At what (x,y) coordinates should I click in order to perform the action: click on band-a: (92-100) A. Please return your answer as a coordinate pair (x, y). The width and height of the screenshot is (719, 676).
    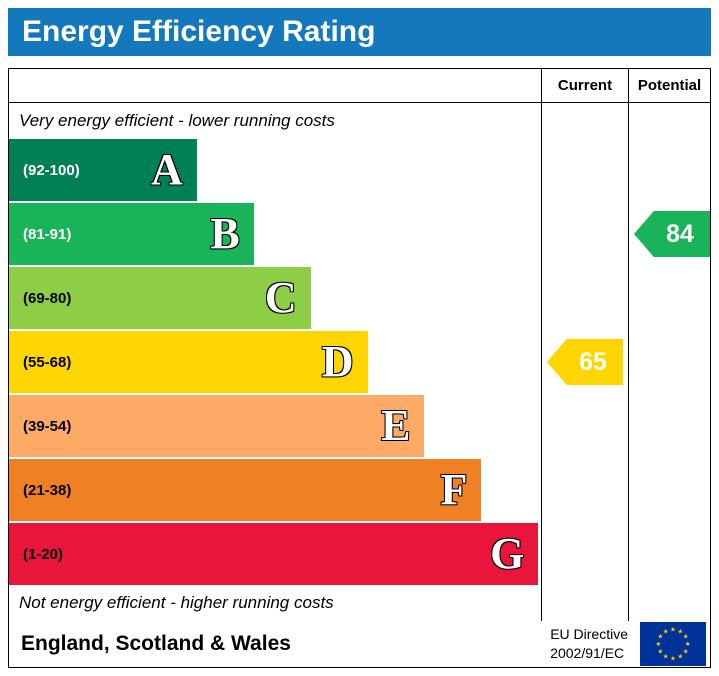
    Looking at the image, I should click on (103, 170).